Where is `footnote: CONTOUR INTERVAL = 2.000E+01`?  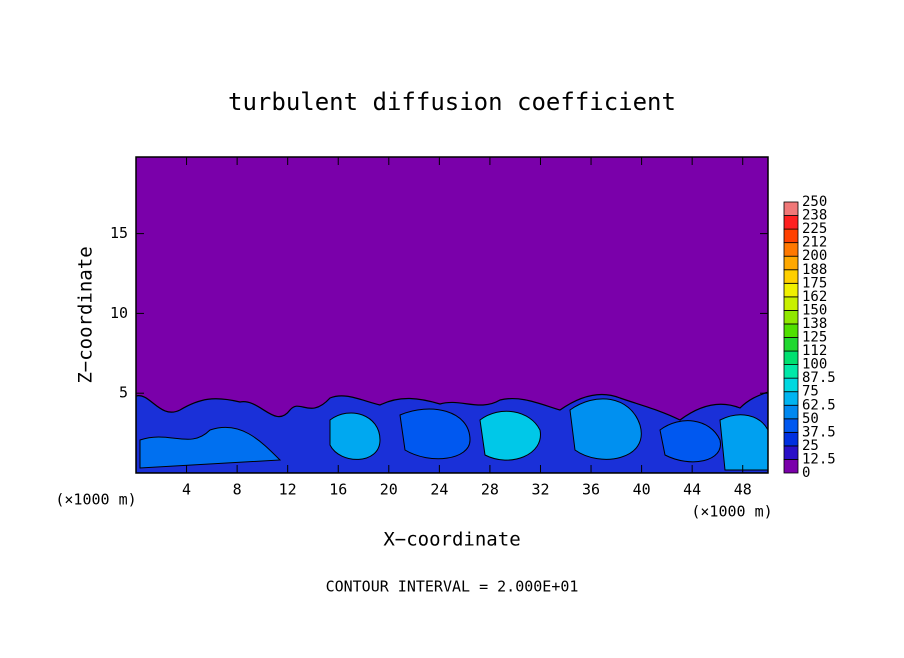
footnote: CONTOUR INTERVAL = 2.000E+01 is located at coordinates (452, 587).